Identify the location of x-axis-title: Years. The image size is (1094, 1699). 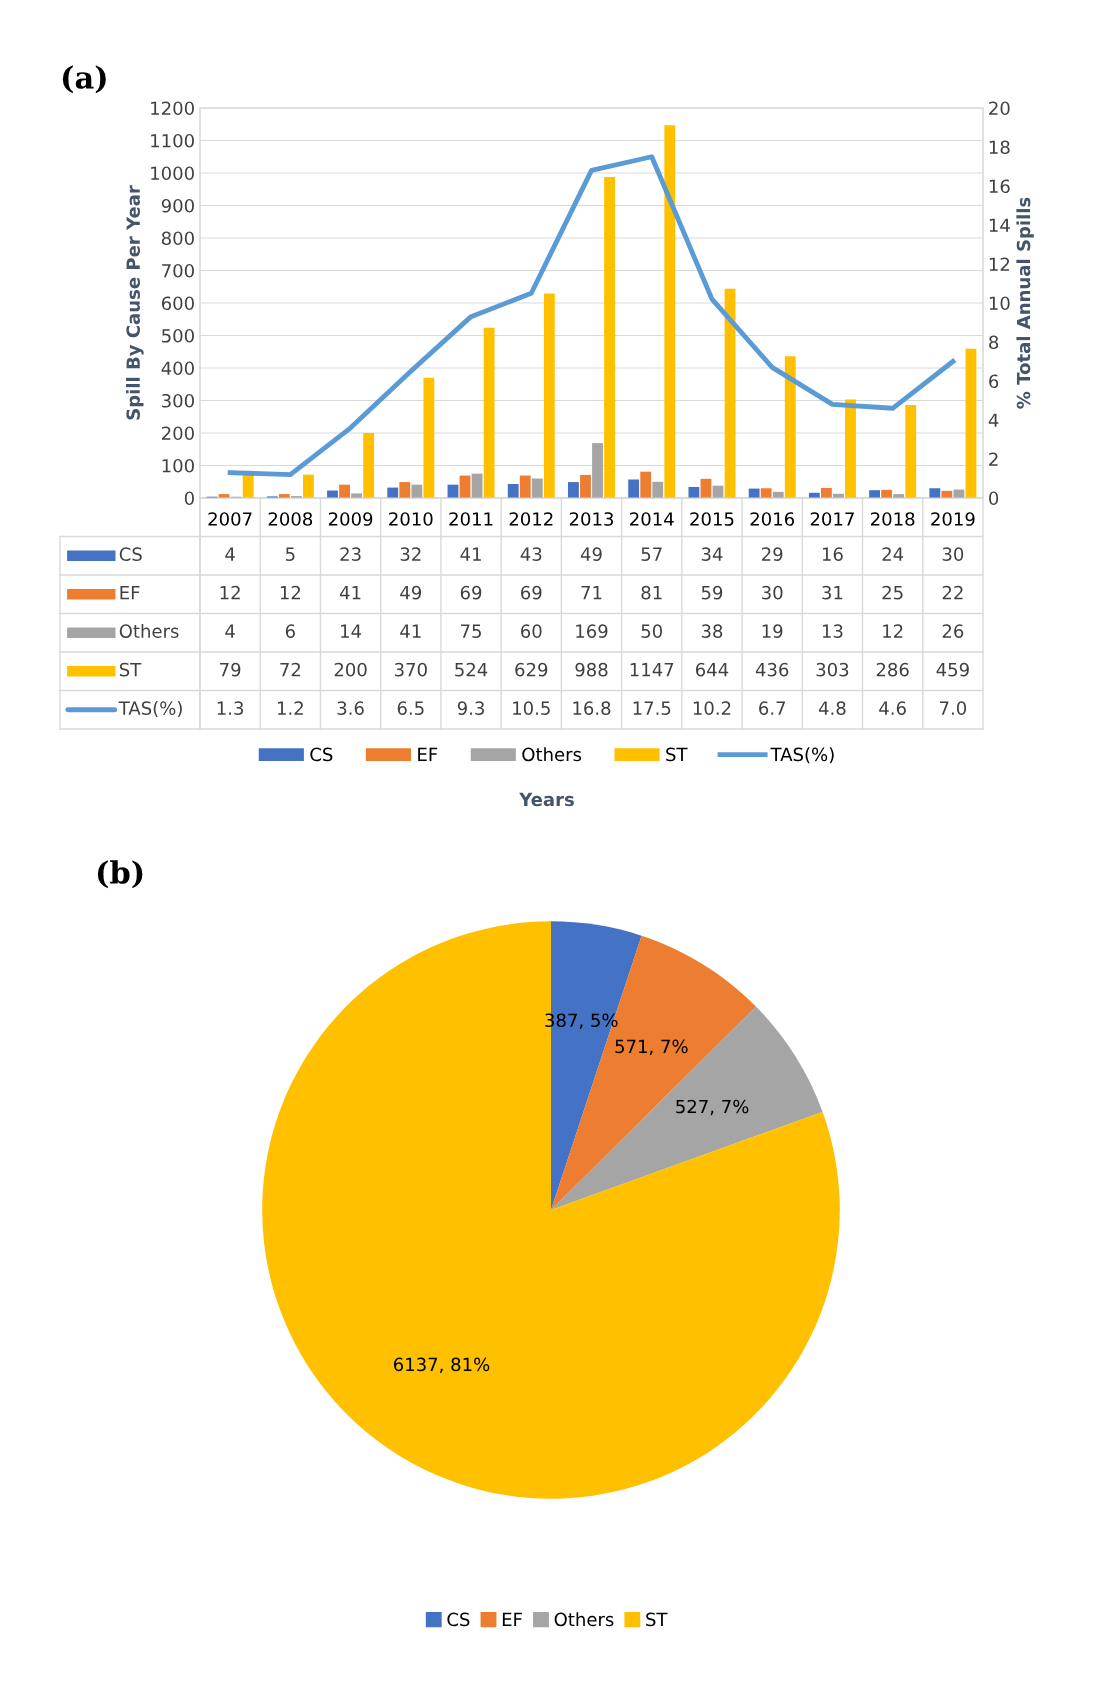
(546, 799).